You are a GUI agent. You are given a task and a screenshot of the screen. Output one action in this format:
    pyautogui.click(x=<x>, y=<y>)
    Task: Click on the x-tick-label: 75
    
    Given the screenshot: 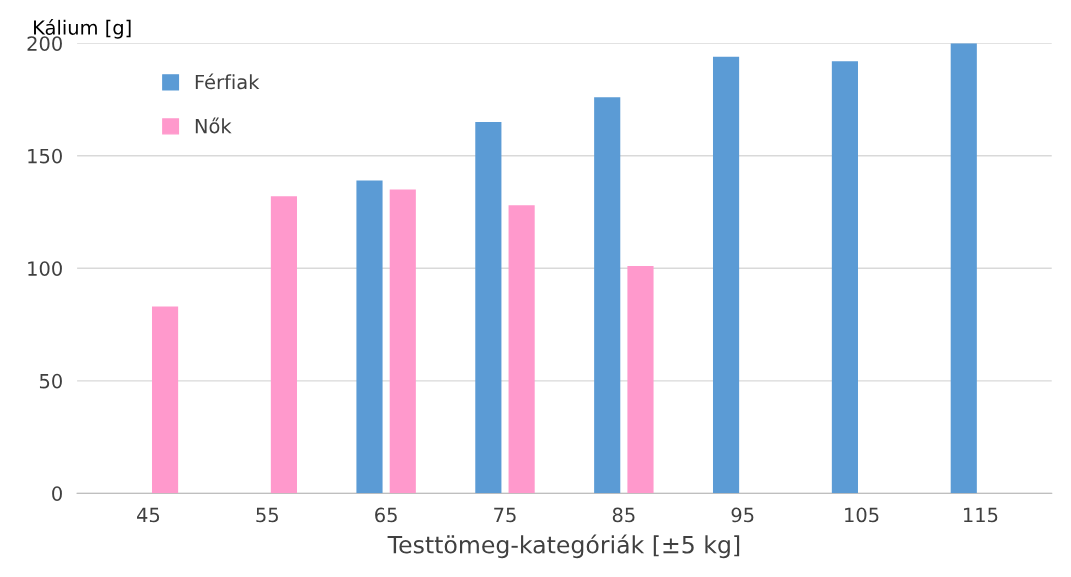 What is the action you would take?
    pyautogui.click(x=505, y=515)
    